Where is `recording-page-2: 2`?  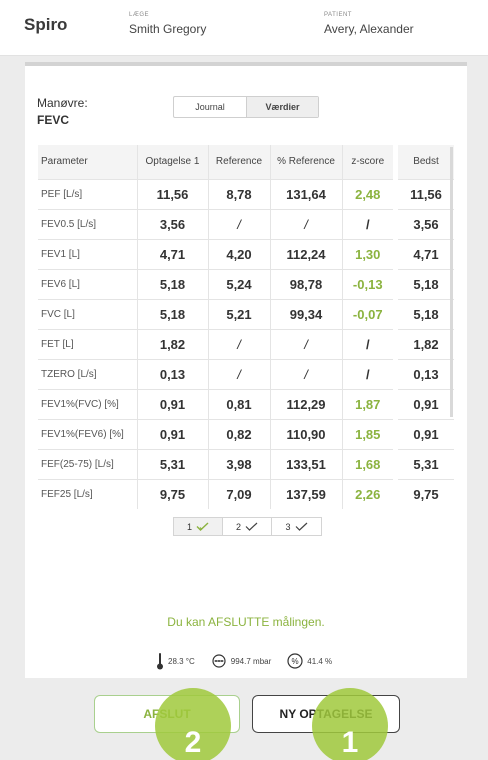
recording-page-2: 2 is located at coordinates (247, 526).